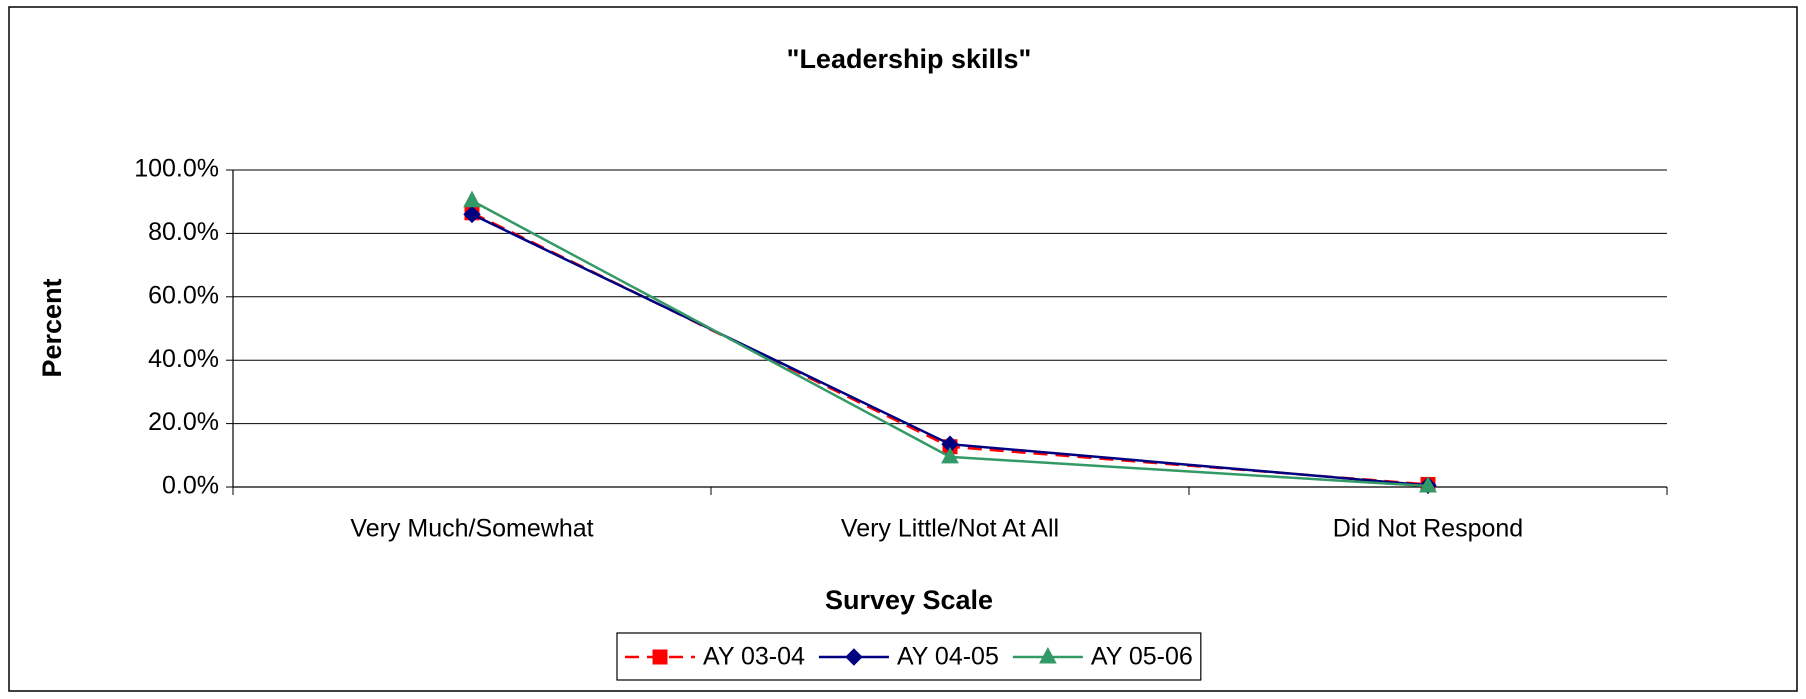 The width and height of the screenshot is (1806, 699). What do you see at coordinates (950, 529) in the screenshot?
I see `x-tick-label: Very Little/Not At All` at bounding box center [950, 529].